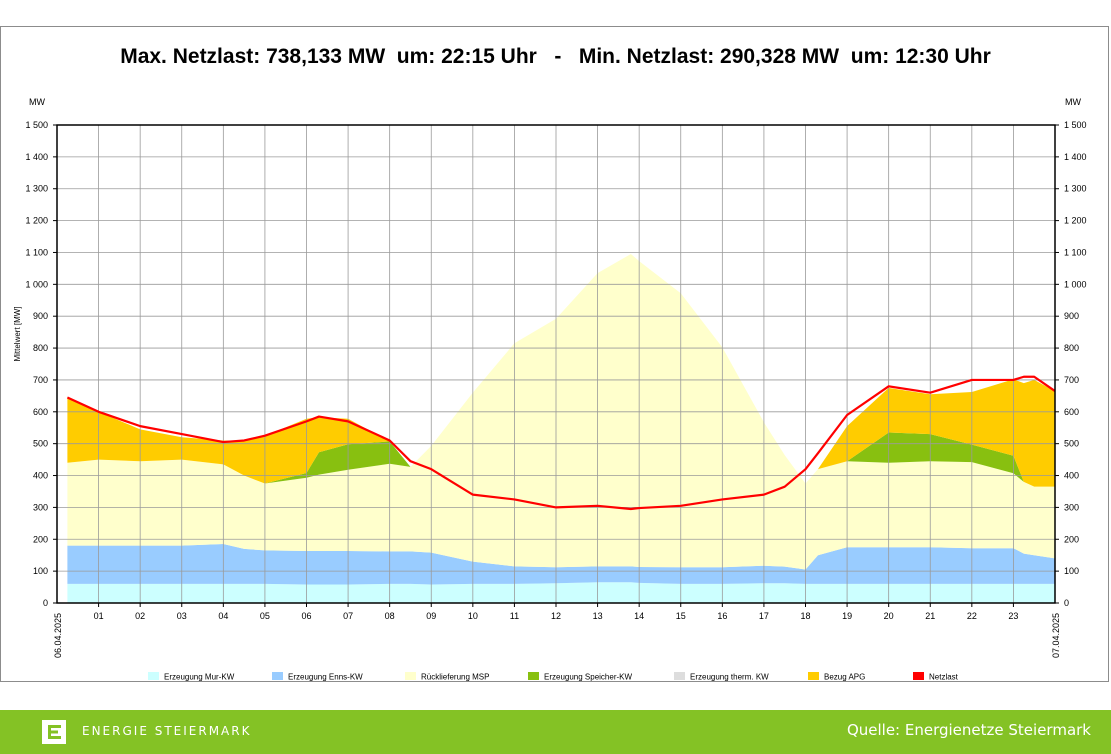  Describe the element at coordinates (1013, 616) in the screenshot. I see `x-tick-label: 23` at that location.